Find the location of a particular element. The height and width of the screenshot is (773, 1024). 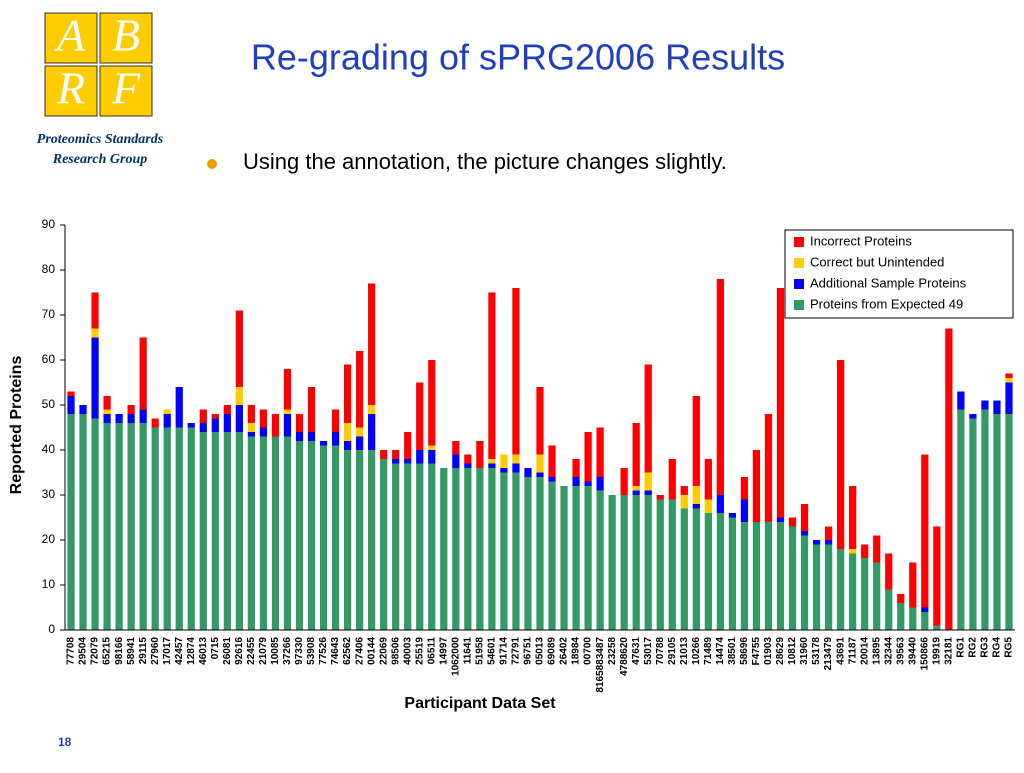

x-tick-label: 11641 is located at coordinates (467, 651).